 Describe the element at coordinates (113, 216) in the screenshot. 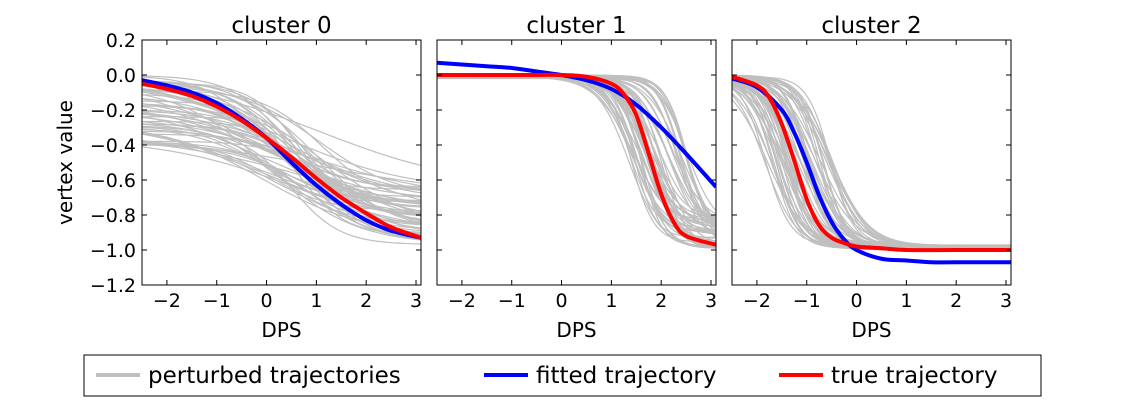

I see `y-tick-label: −0.8` at that location.